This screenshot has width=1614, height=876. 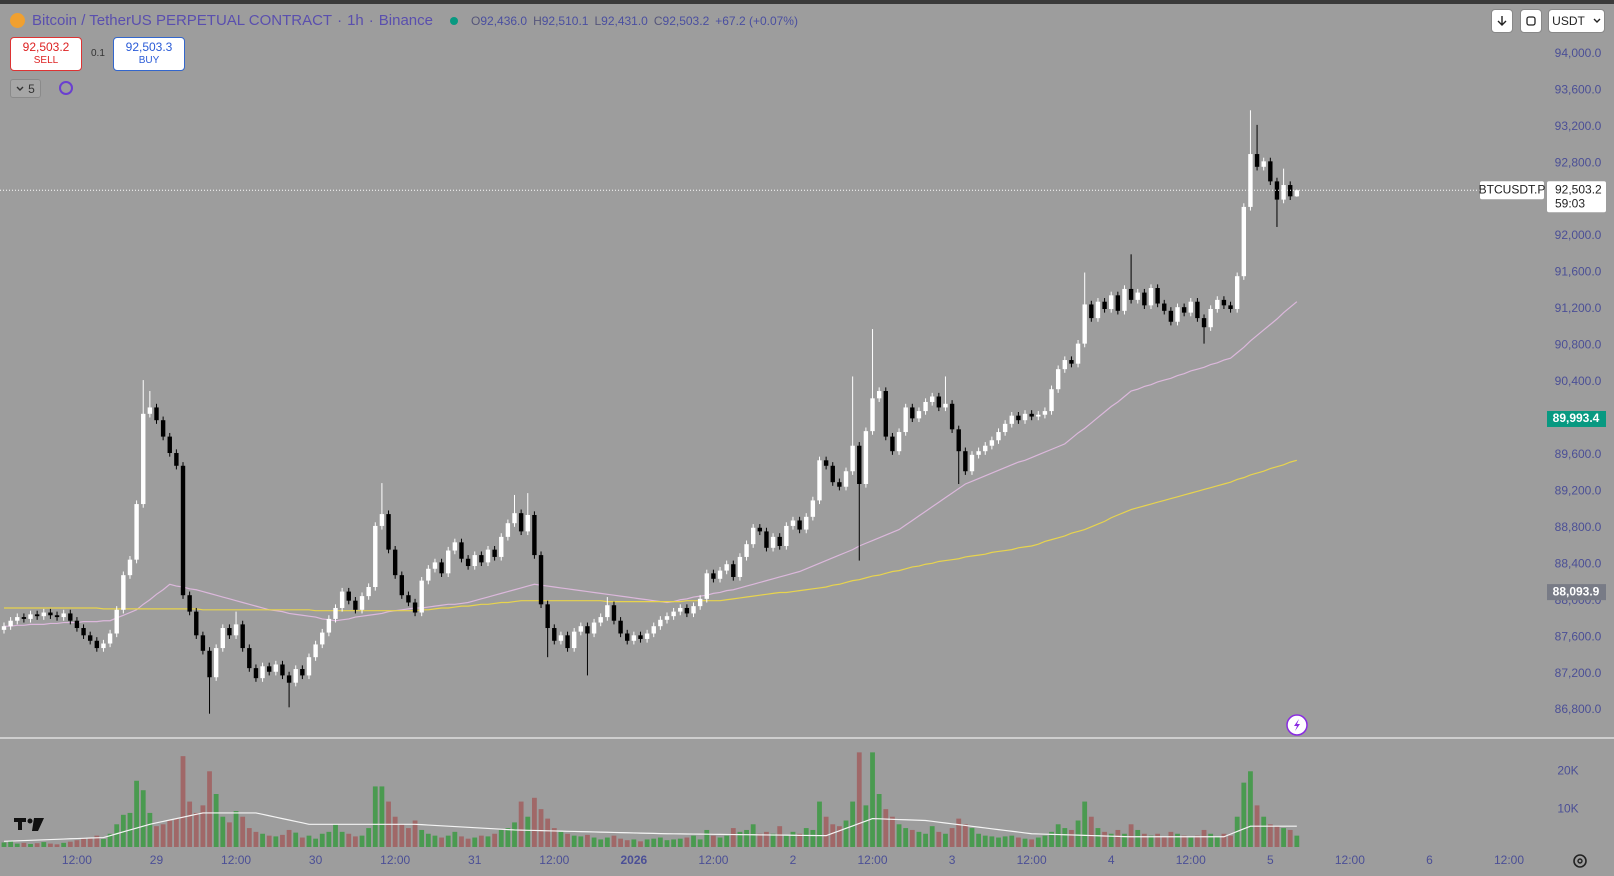 What do you see at coordinates (66, 88) in the screenshot?
I see `sync-icon` at bounding box center [66, 88].